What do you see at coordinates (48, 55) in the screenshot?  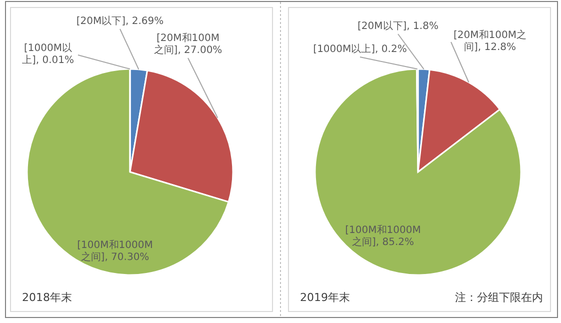 I see `slice-label: [1000M以上], 0.01%` at bounding box center [48, 55].